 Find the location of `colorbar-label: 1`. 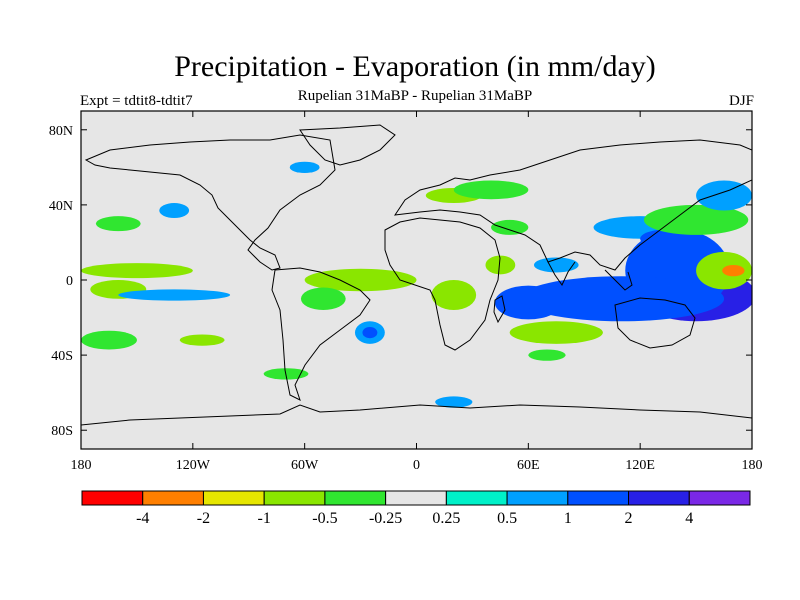

colorbar-label: 1 is located at coordinates (568, 518).